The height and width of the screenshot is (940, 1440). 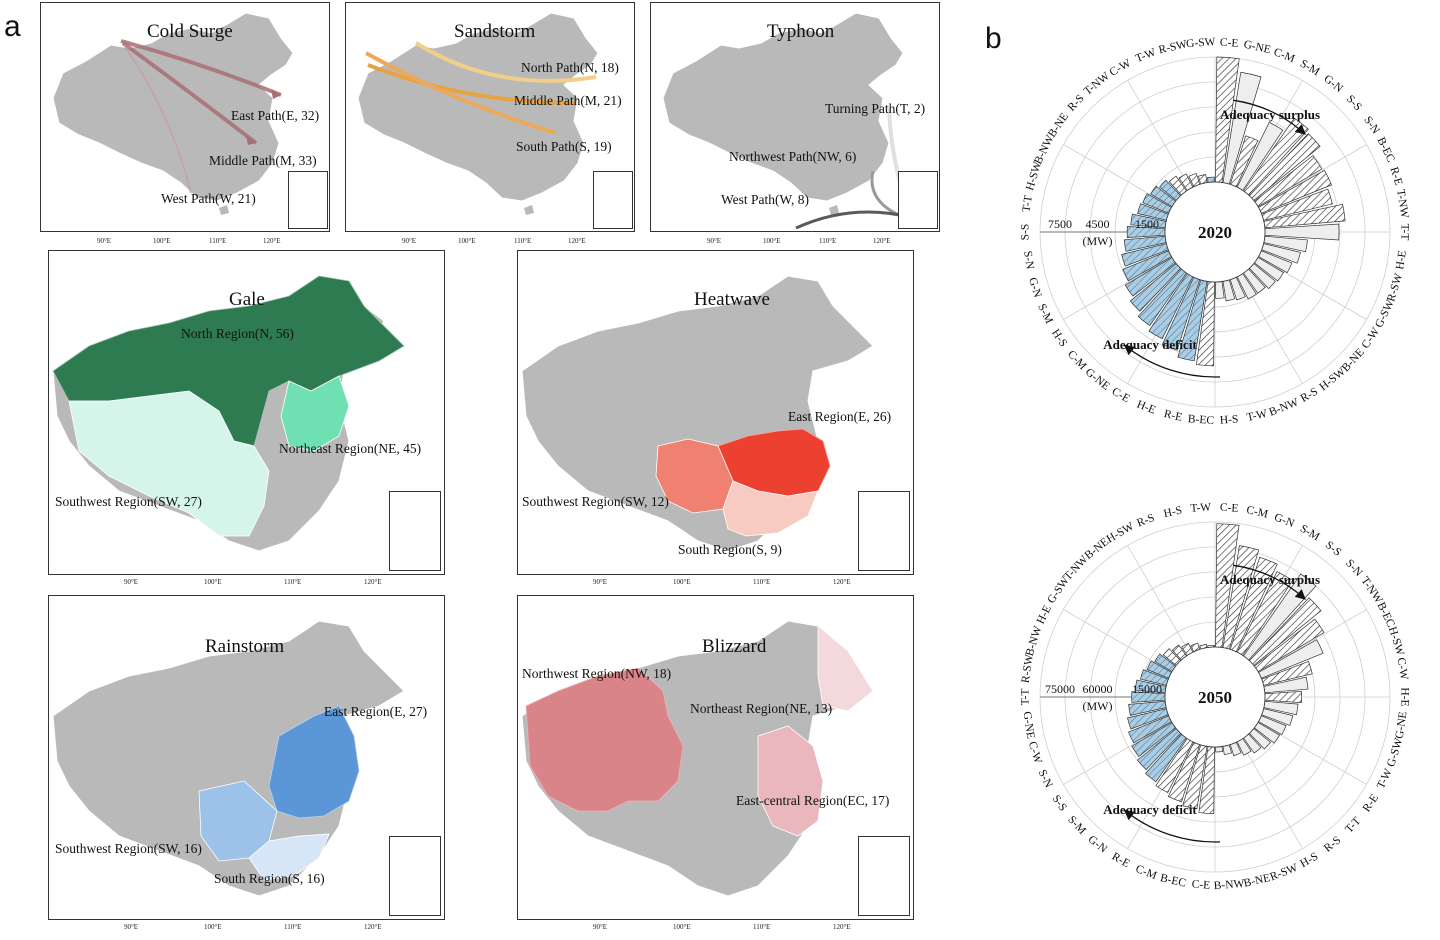 I want to click on map-title: Blizzard, so click(x=734, y=646).